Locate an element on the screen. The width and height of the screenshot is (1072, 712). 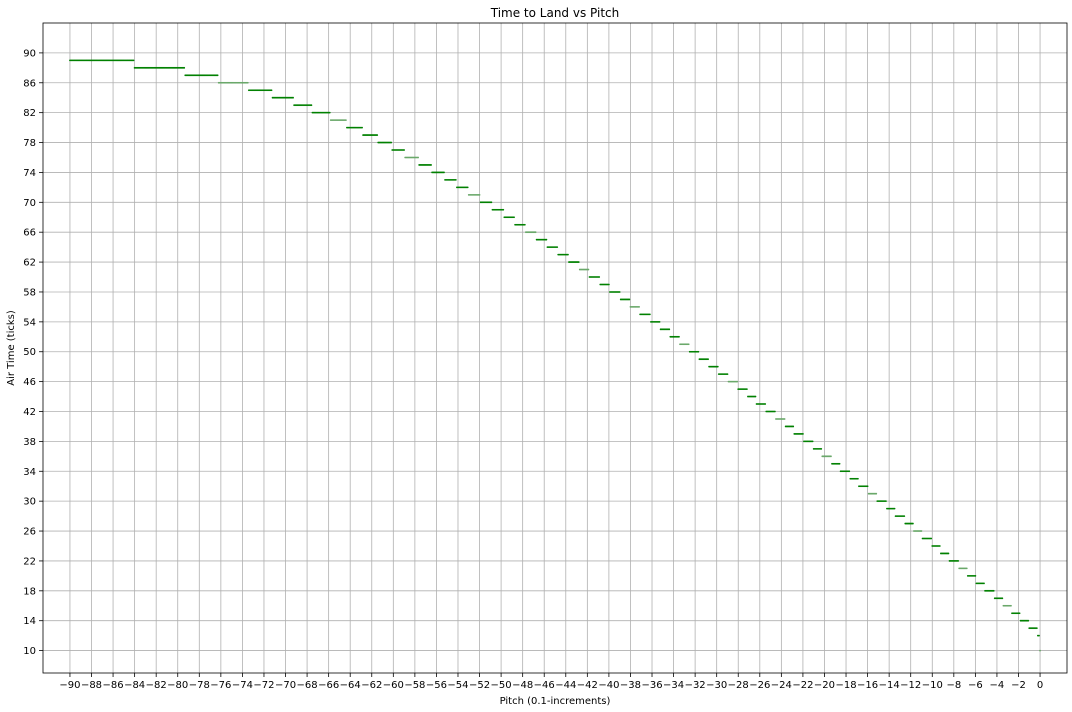
x-tick-label: −62 is located at coordinates (371, 685).